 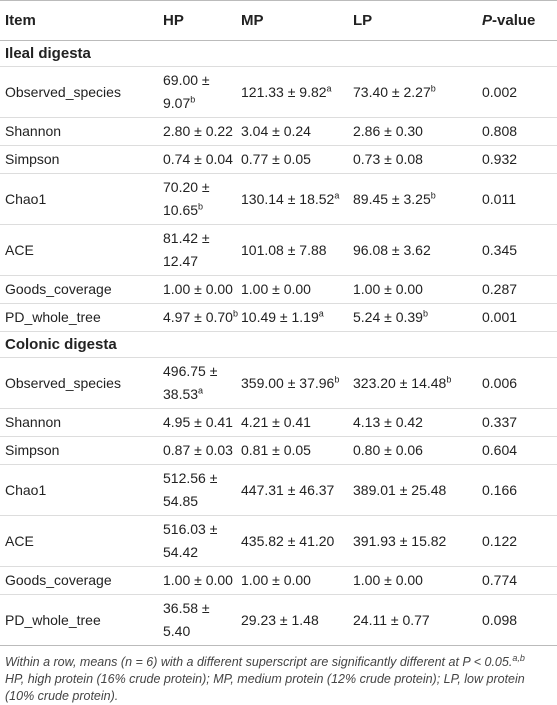 I want to click on cell: 0.77 ± 0.05, so click(x=276, y=159).